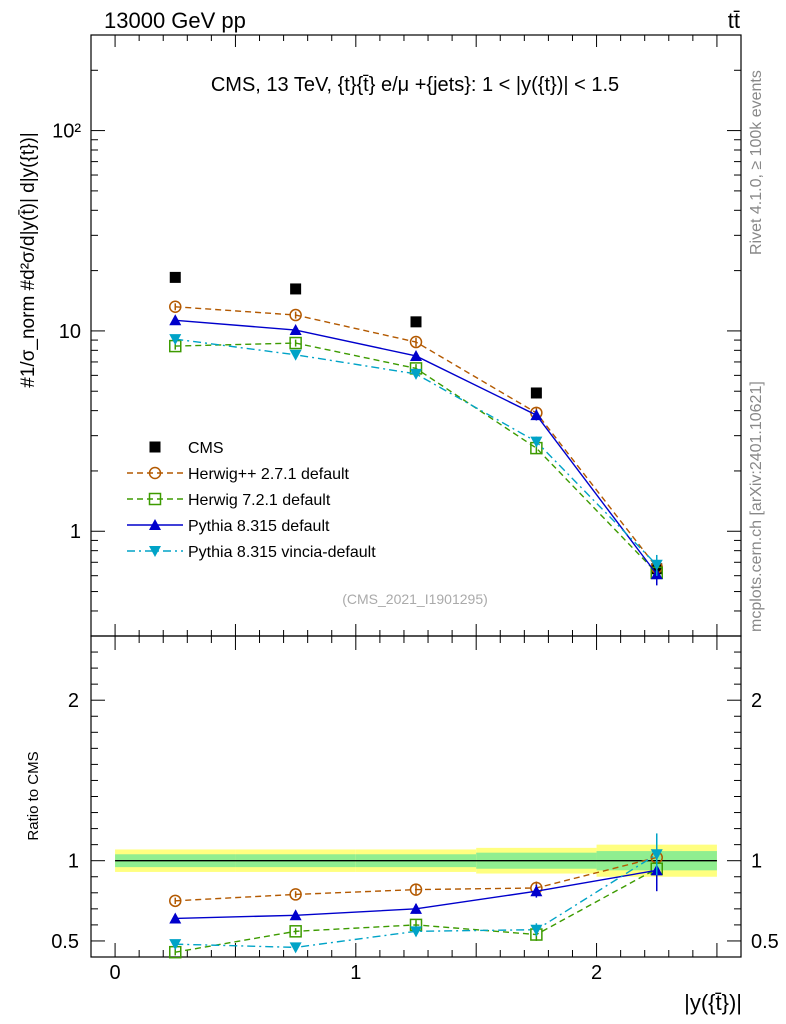 The height and width of the screenshot is (1024, 786). Describe the element at coordinates (416, 860) in the screenshot. I see `ratio-uncertainty-bands` at that location.